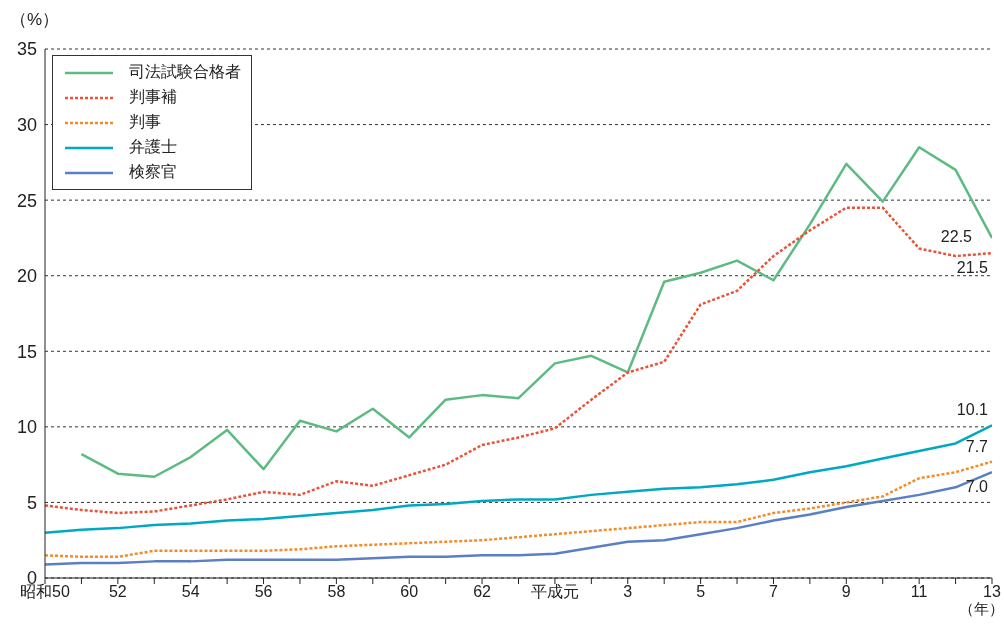  What do you see at coordinates (153, 97) in the screenshot?
I see `legend-label: 判事補` at bounding box center [153, 97].